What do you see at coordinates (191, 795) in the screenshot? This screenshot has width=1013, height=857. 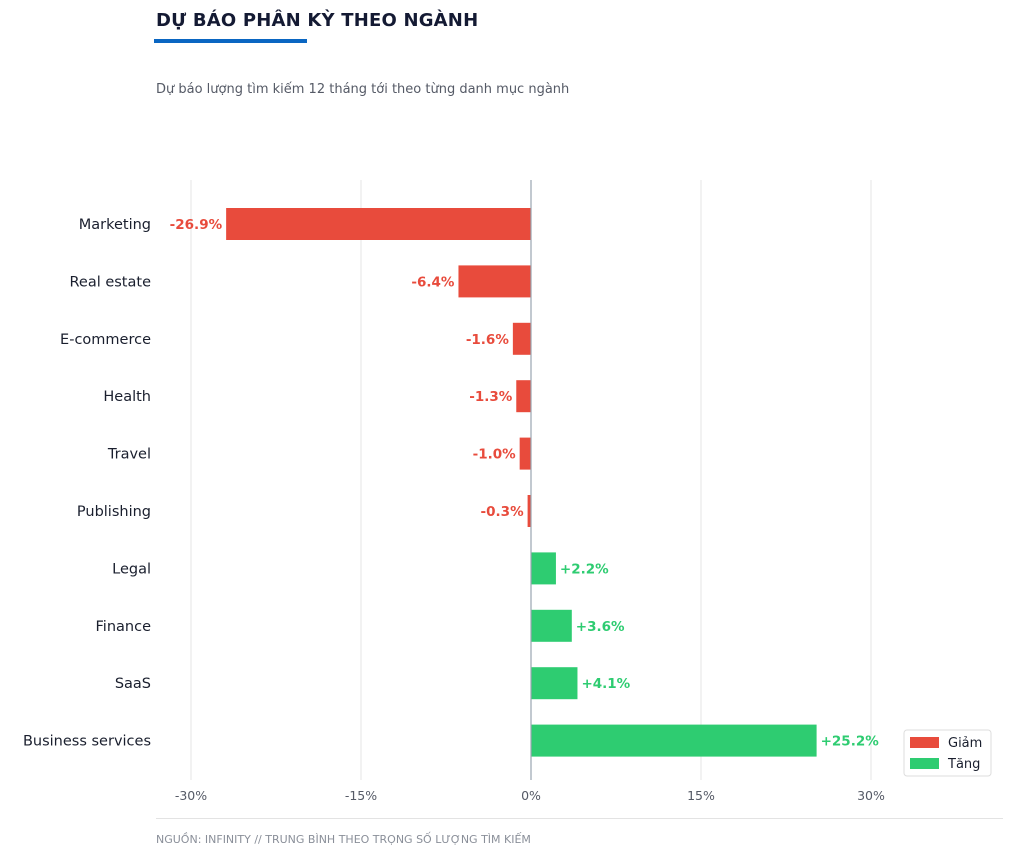 I see `x-tick-label: -30%` at bounding box center [191, 795].